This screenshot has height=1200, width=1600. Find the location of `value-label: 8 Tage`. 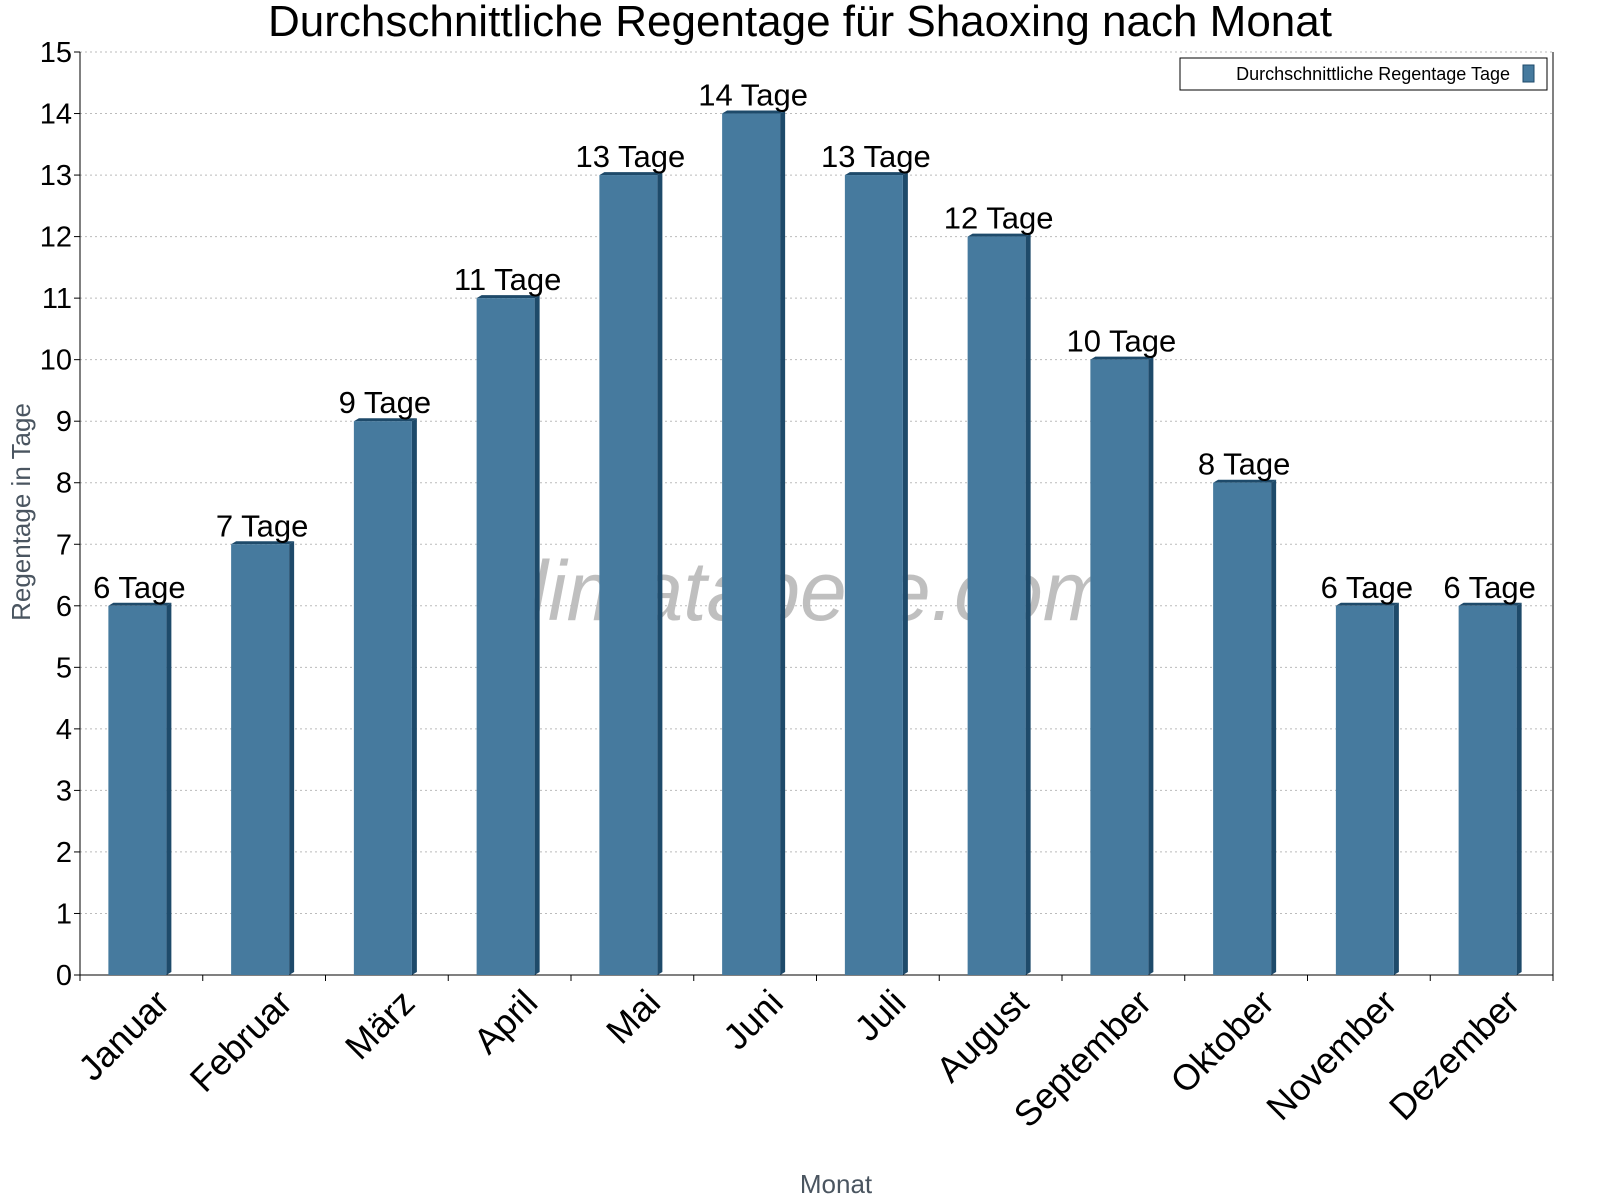

value-label: 8 Tage is located at coordinates (1244, 464).